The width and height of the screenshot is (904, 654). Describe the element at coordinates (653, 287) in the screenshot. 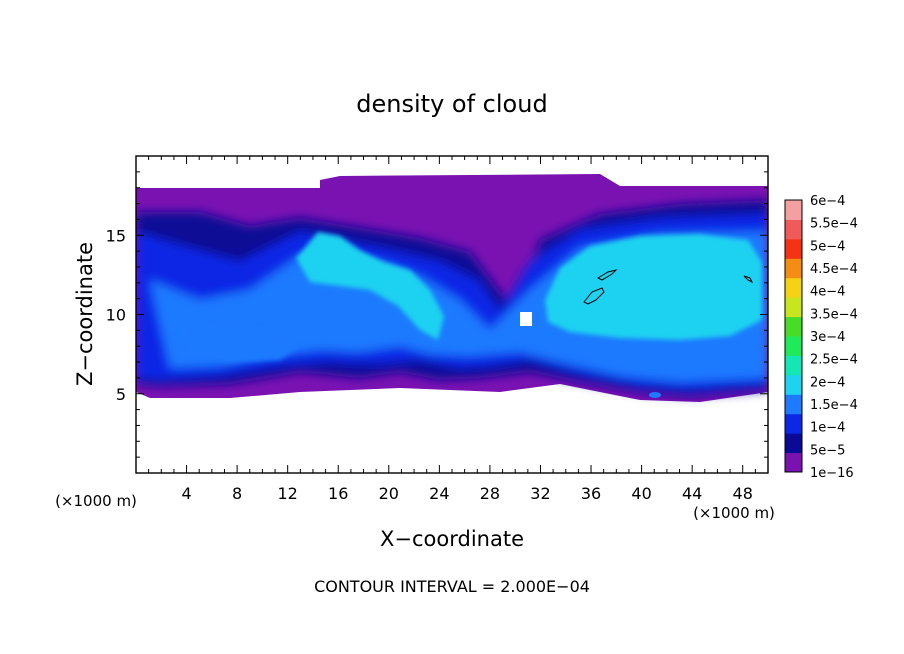

I see `cloud-core-right` at that location.